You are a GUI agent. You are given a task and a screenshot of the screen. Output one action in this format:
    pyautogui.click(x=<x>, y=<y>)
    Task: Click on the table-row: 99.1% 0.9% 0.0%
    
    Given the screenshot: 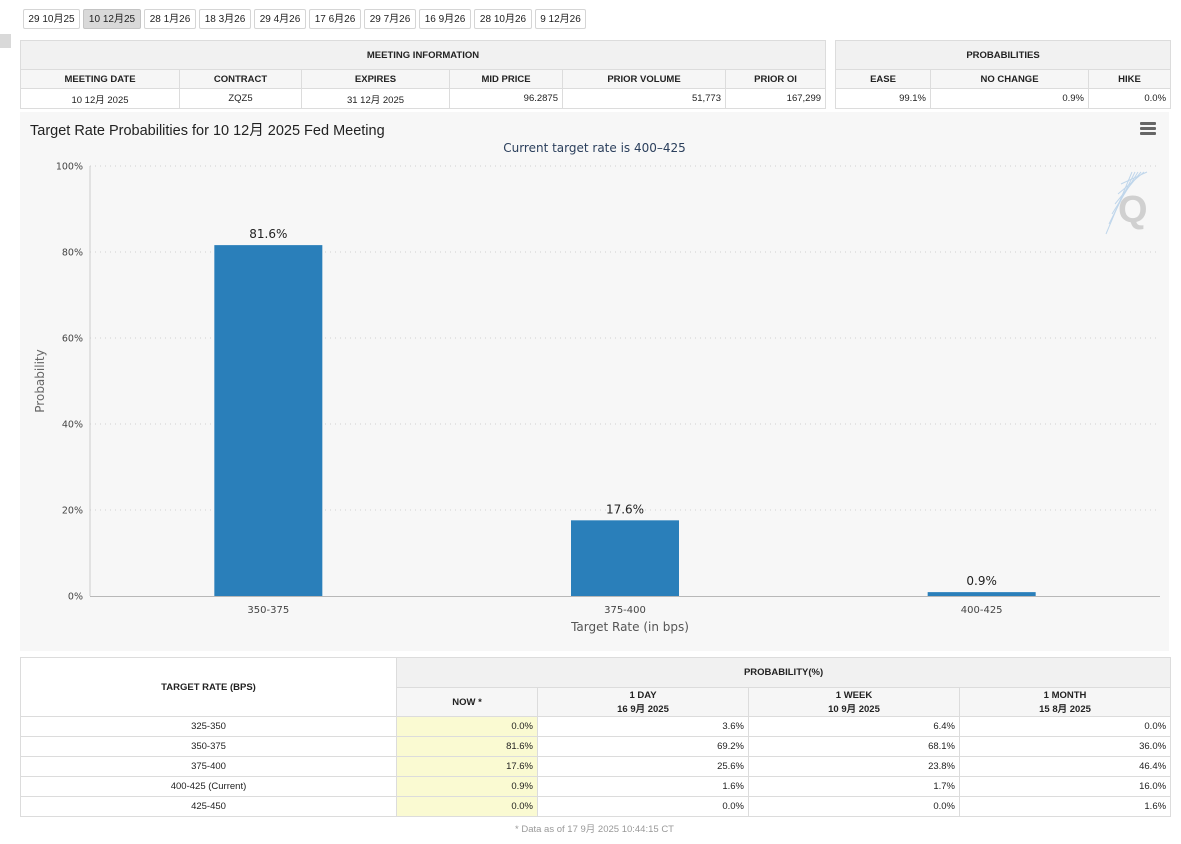 What is the action you would take?
    pyautogui.click(x=1003, y=98)
    